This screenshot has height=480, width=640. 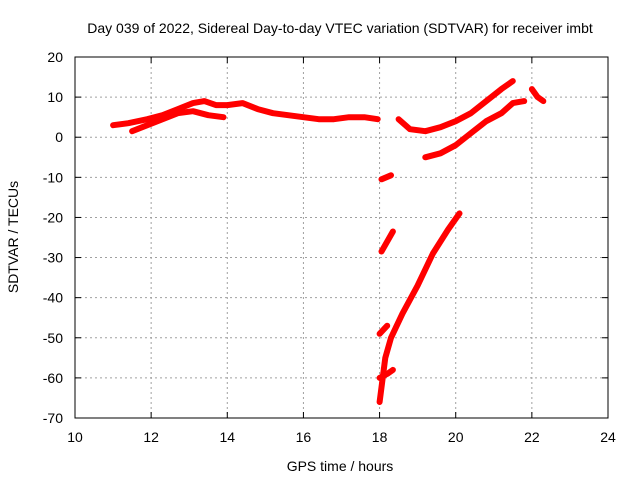 What do you see at coordinates (227, 437) in the screenshot?
I see `x-tick-label: 14` at bounding box center [227, 437].